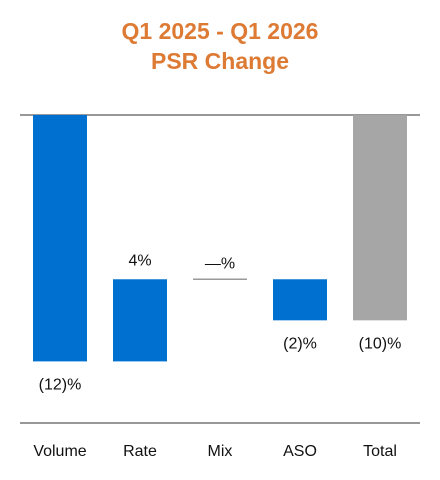 The image size is (440, 480). I want to click on x-tick-label: ASO, so click(300, 451).